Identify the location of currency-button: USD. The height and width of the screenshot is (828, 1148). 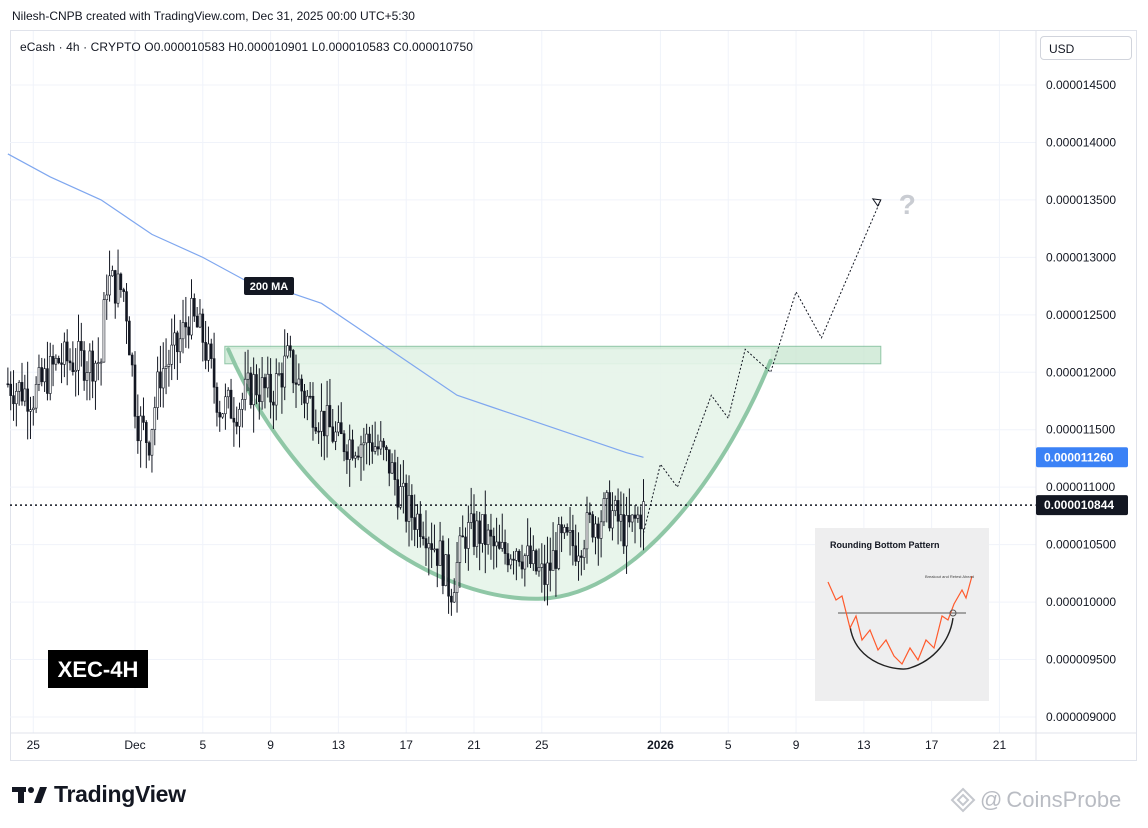
(1086, 48).